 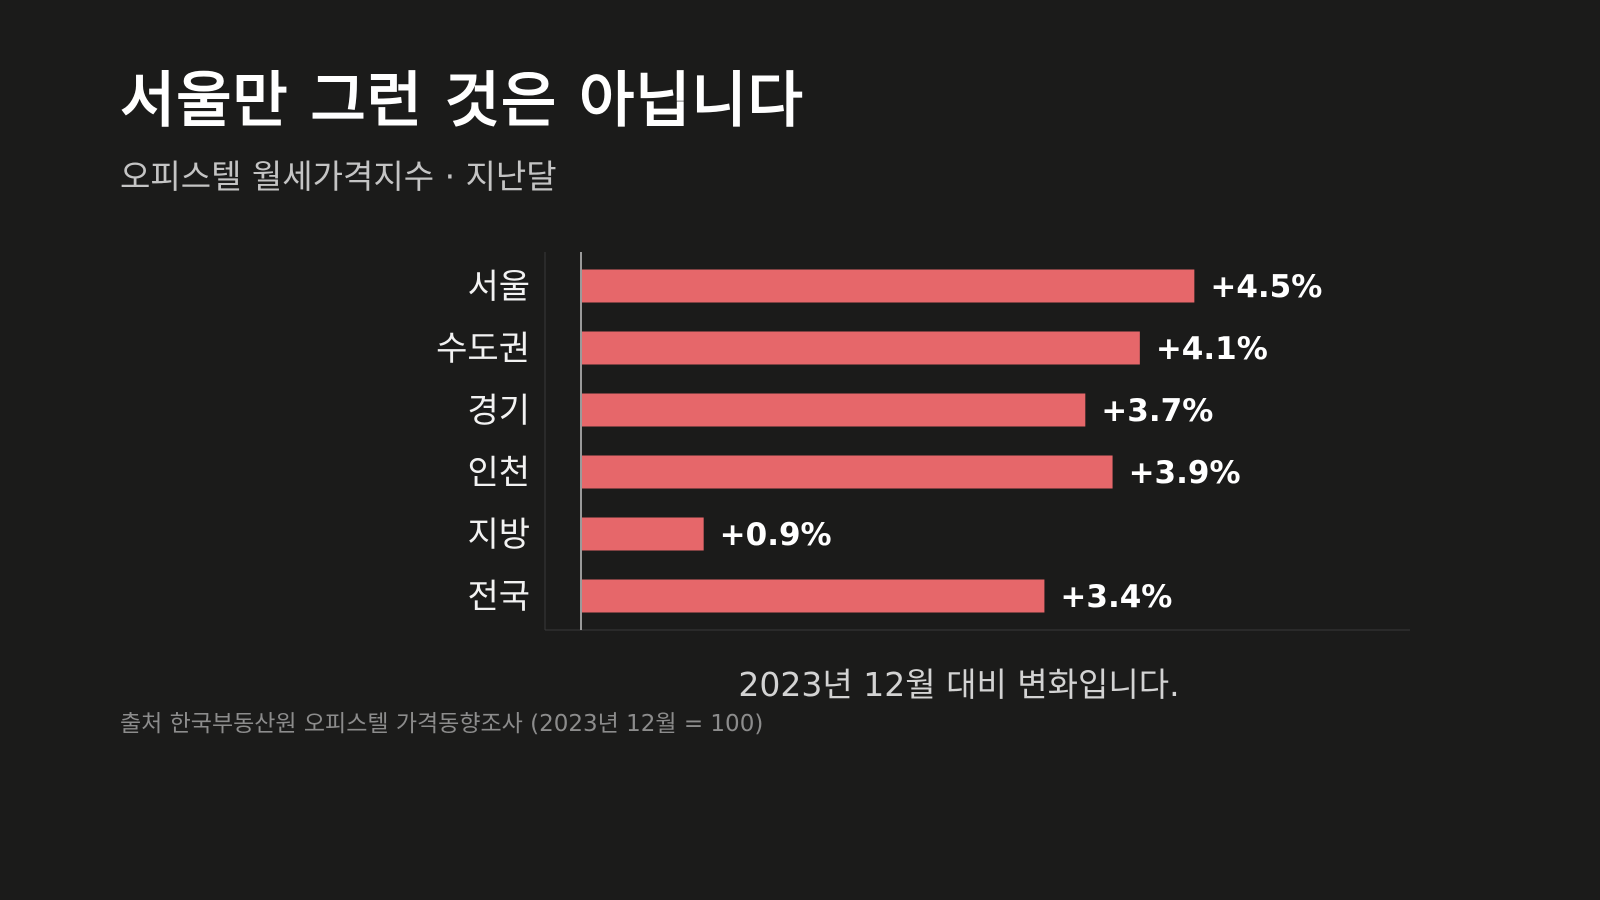 I want to click on value-label: +3.7%, so click(x=1157, y=411).